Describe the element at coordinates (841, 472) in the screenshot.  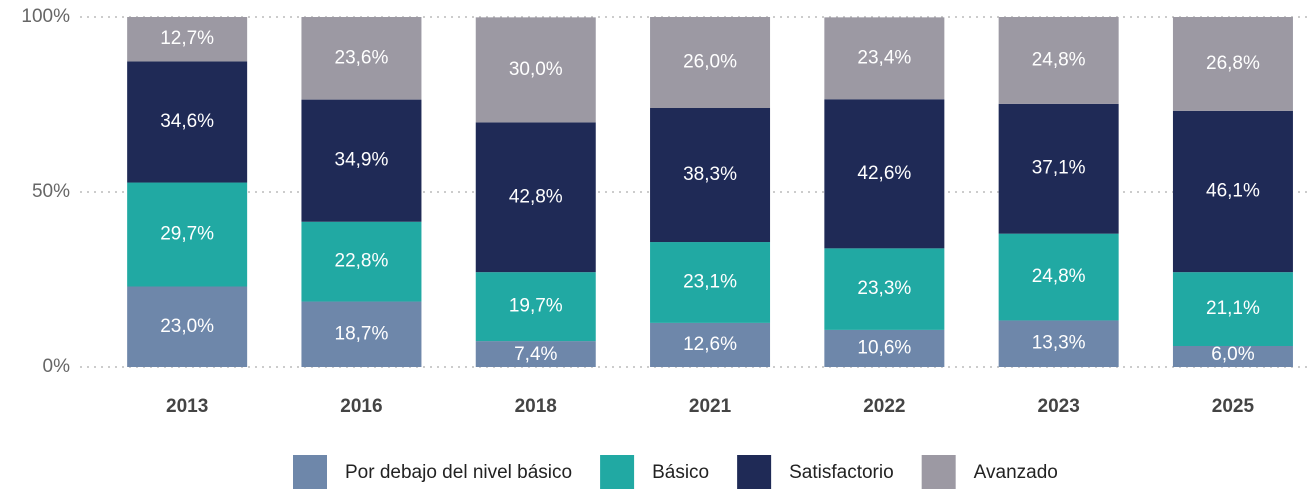
I see `legend-label: Satisfactorio` at that location.